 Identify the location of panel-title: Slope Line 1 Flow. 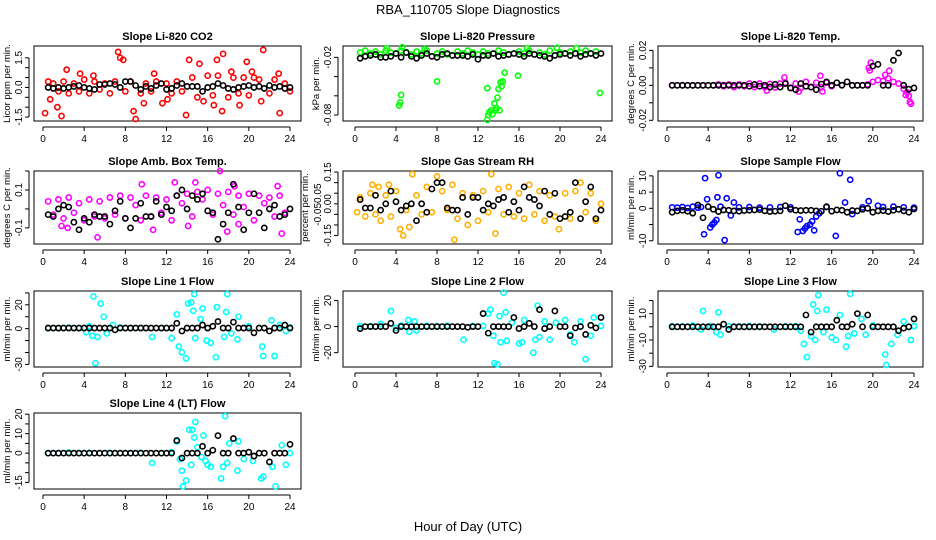
(167, 282).